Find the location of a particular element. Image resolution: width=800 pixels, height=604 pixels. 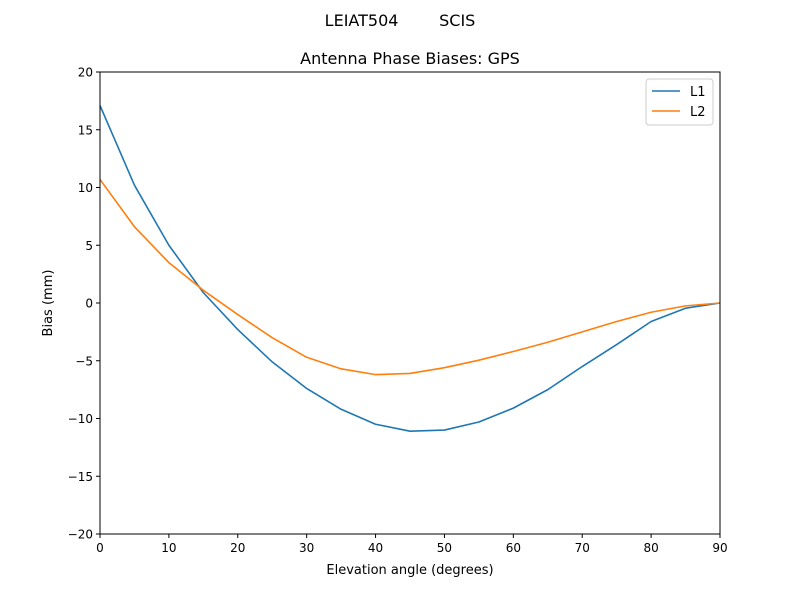

chart-suptitle: LEIAT504 SCIS is located at coordinates (400, 20).